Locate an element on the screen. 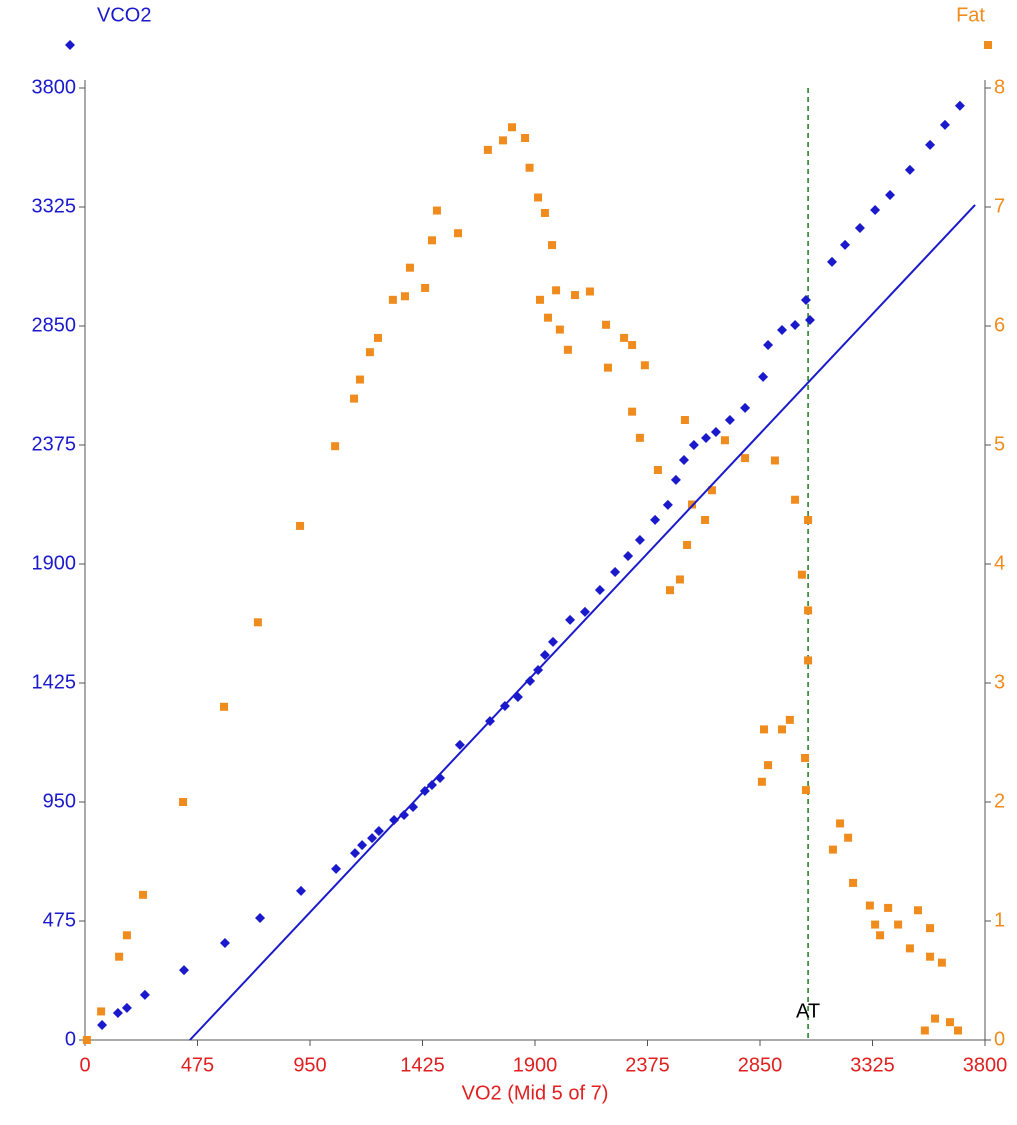 Image resolution: width=1017 pixels, height=1125 pixels. y2-tick-label: 1 is located at coordinates (999, 920).